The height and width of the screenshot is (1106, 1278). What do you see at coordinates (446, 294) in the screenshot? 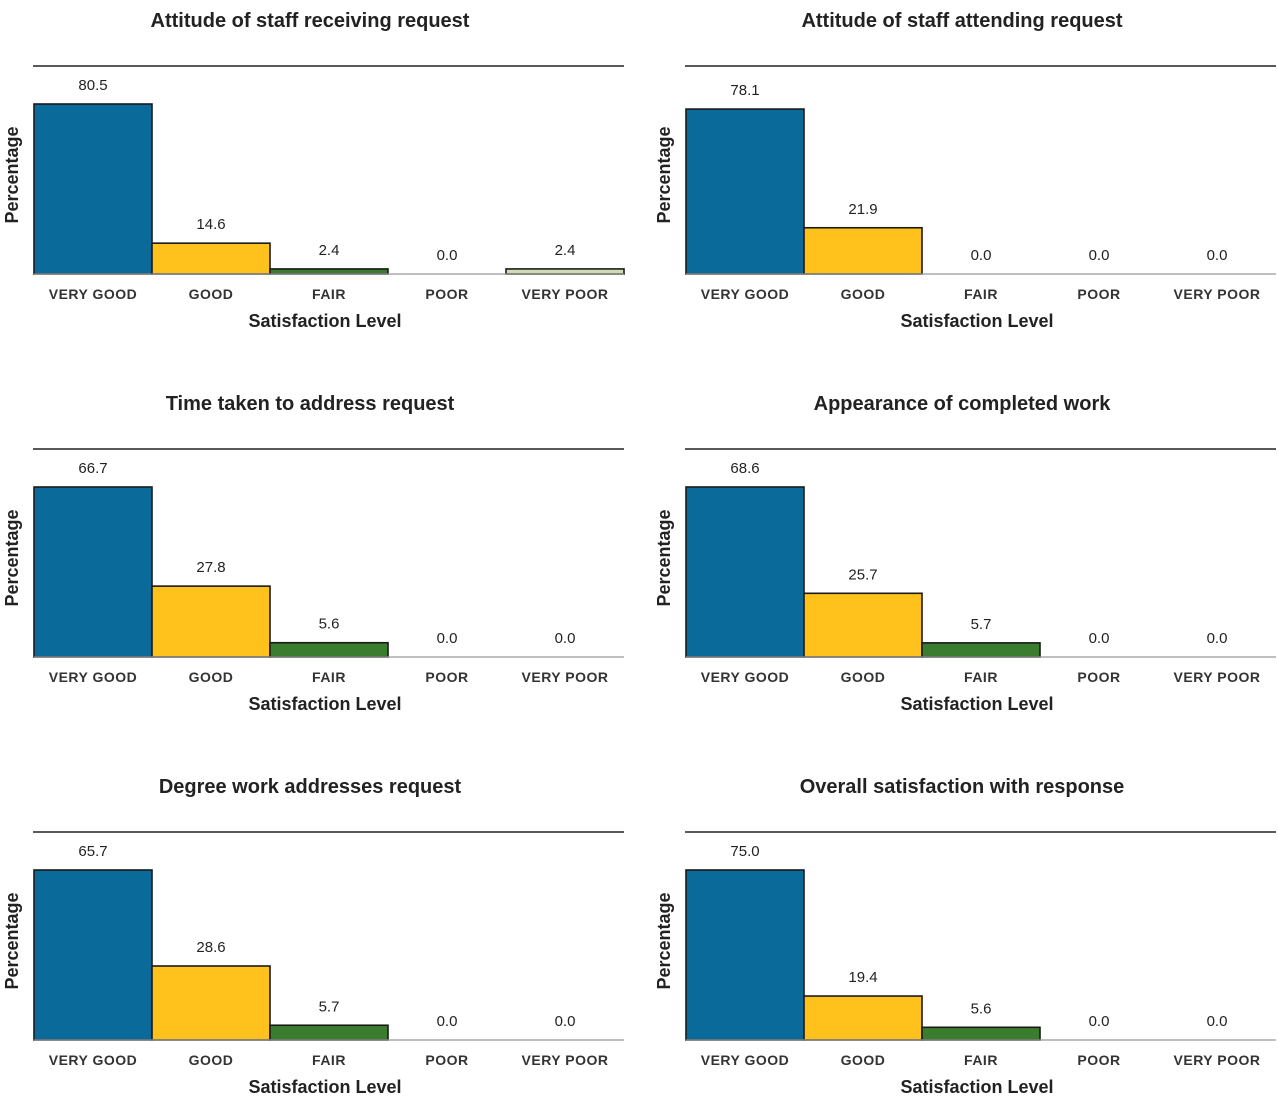
I see `chart-1-category-label-4: POOR` at bounding box center [446, 294].